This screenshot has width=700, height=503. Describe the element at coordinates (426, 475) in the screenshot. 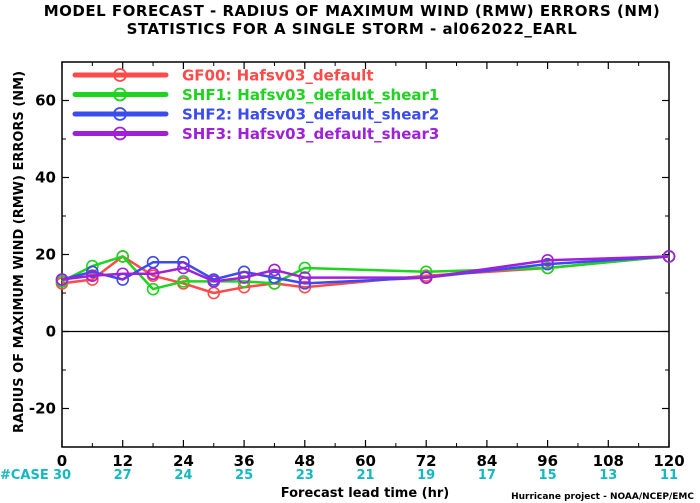

I see `case-count: 19` at that location.